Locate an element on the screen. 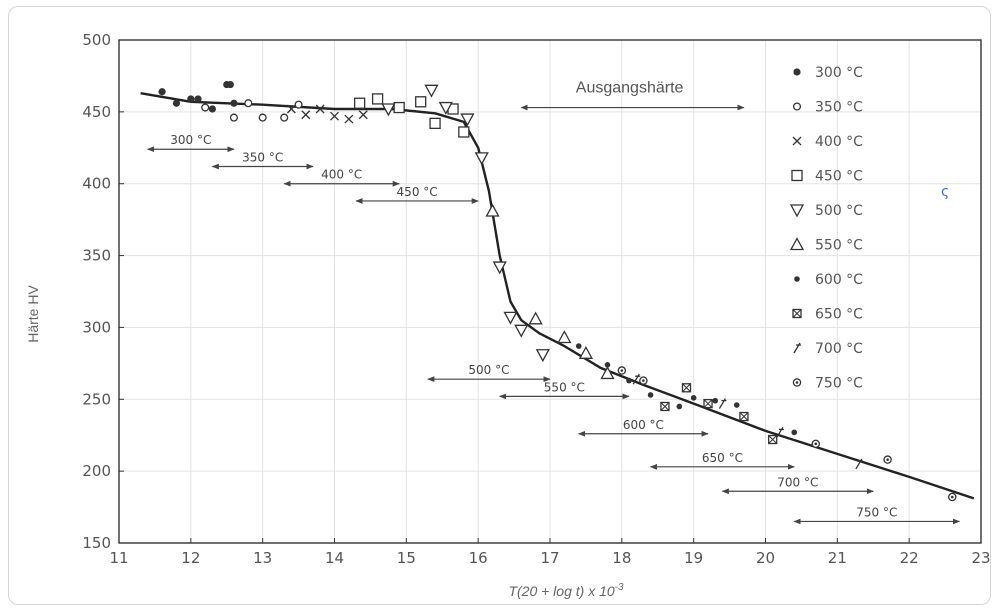  legend-item: 650 °C is located at coordinates (827, 315).